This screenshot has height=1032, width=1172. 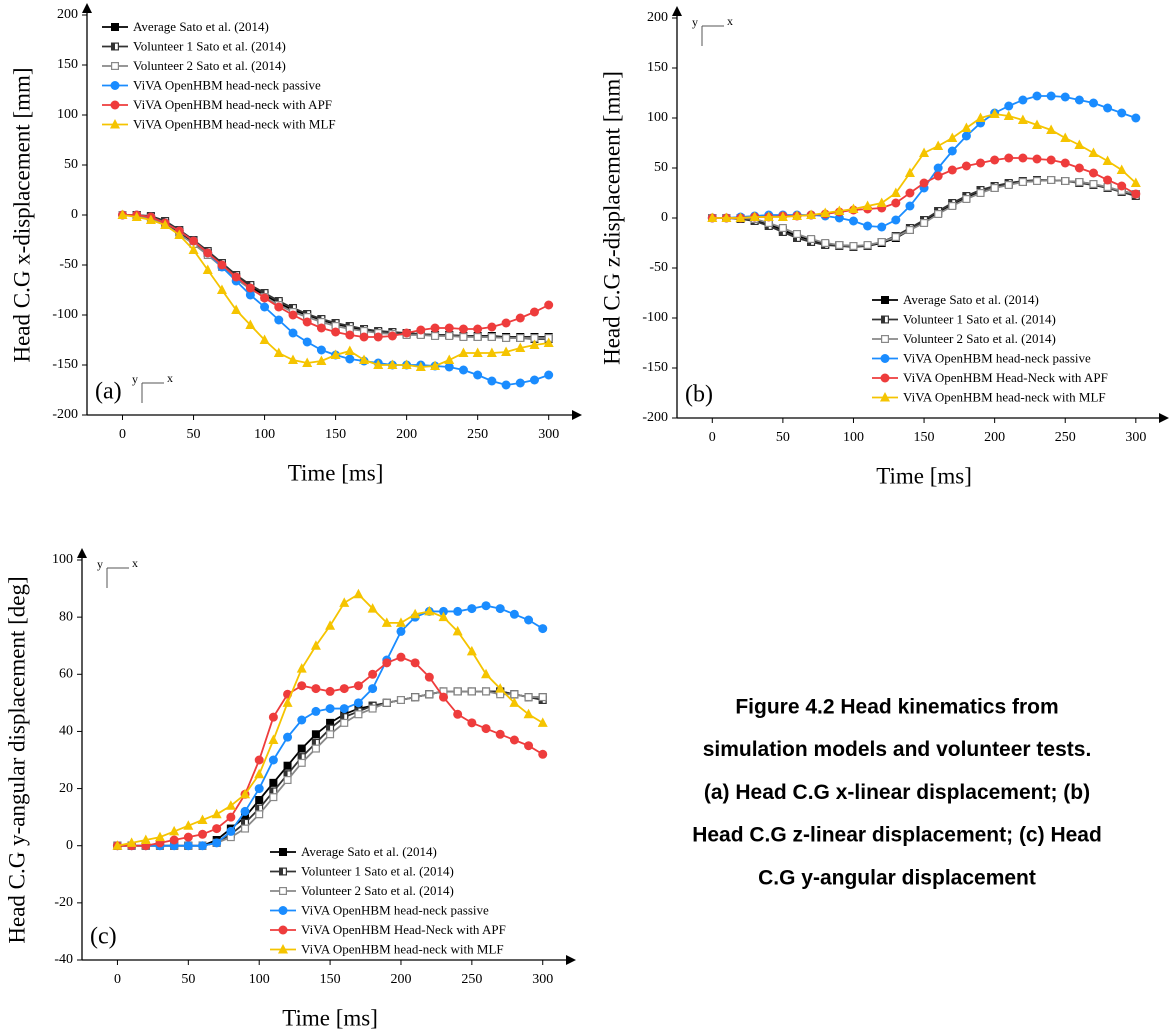 I want to click on y-tick-label: 100, so click(x=67, y=114).